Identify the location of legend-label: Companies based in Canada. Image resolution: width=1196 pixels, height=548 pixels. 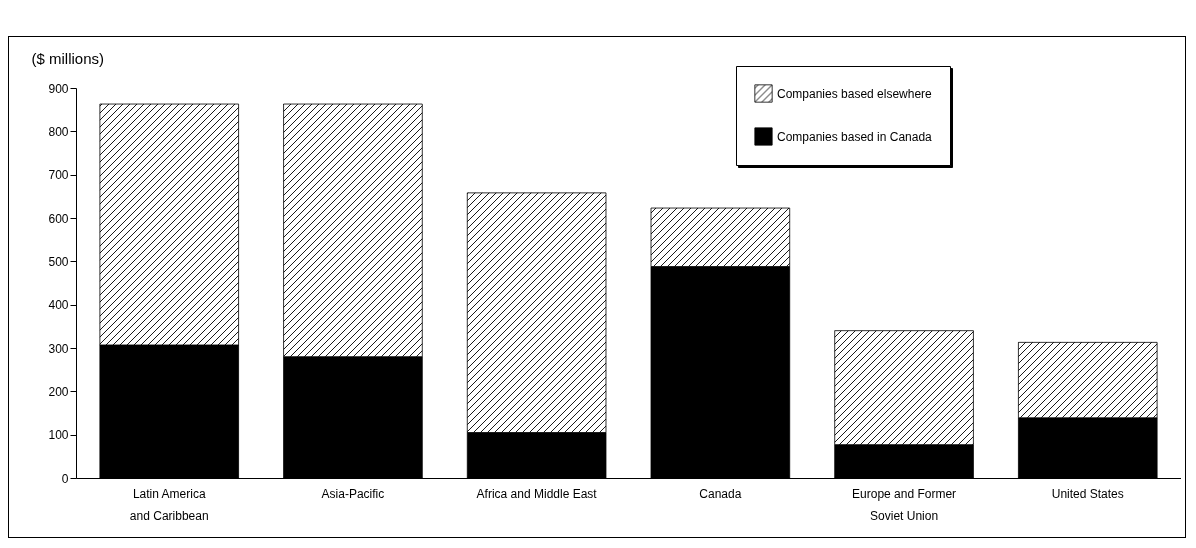
(855, 136).